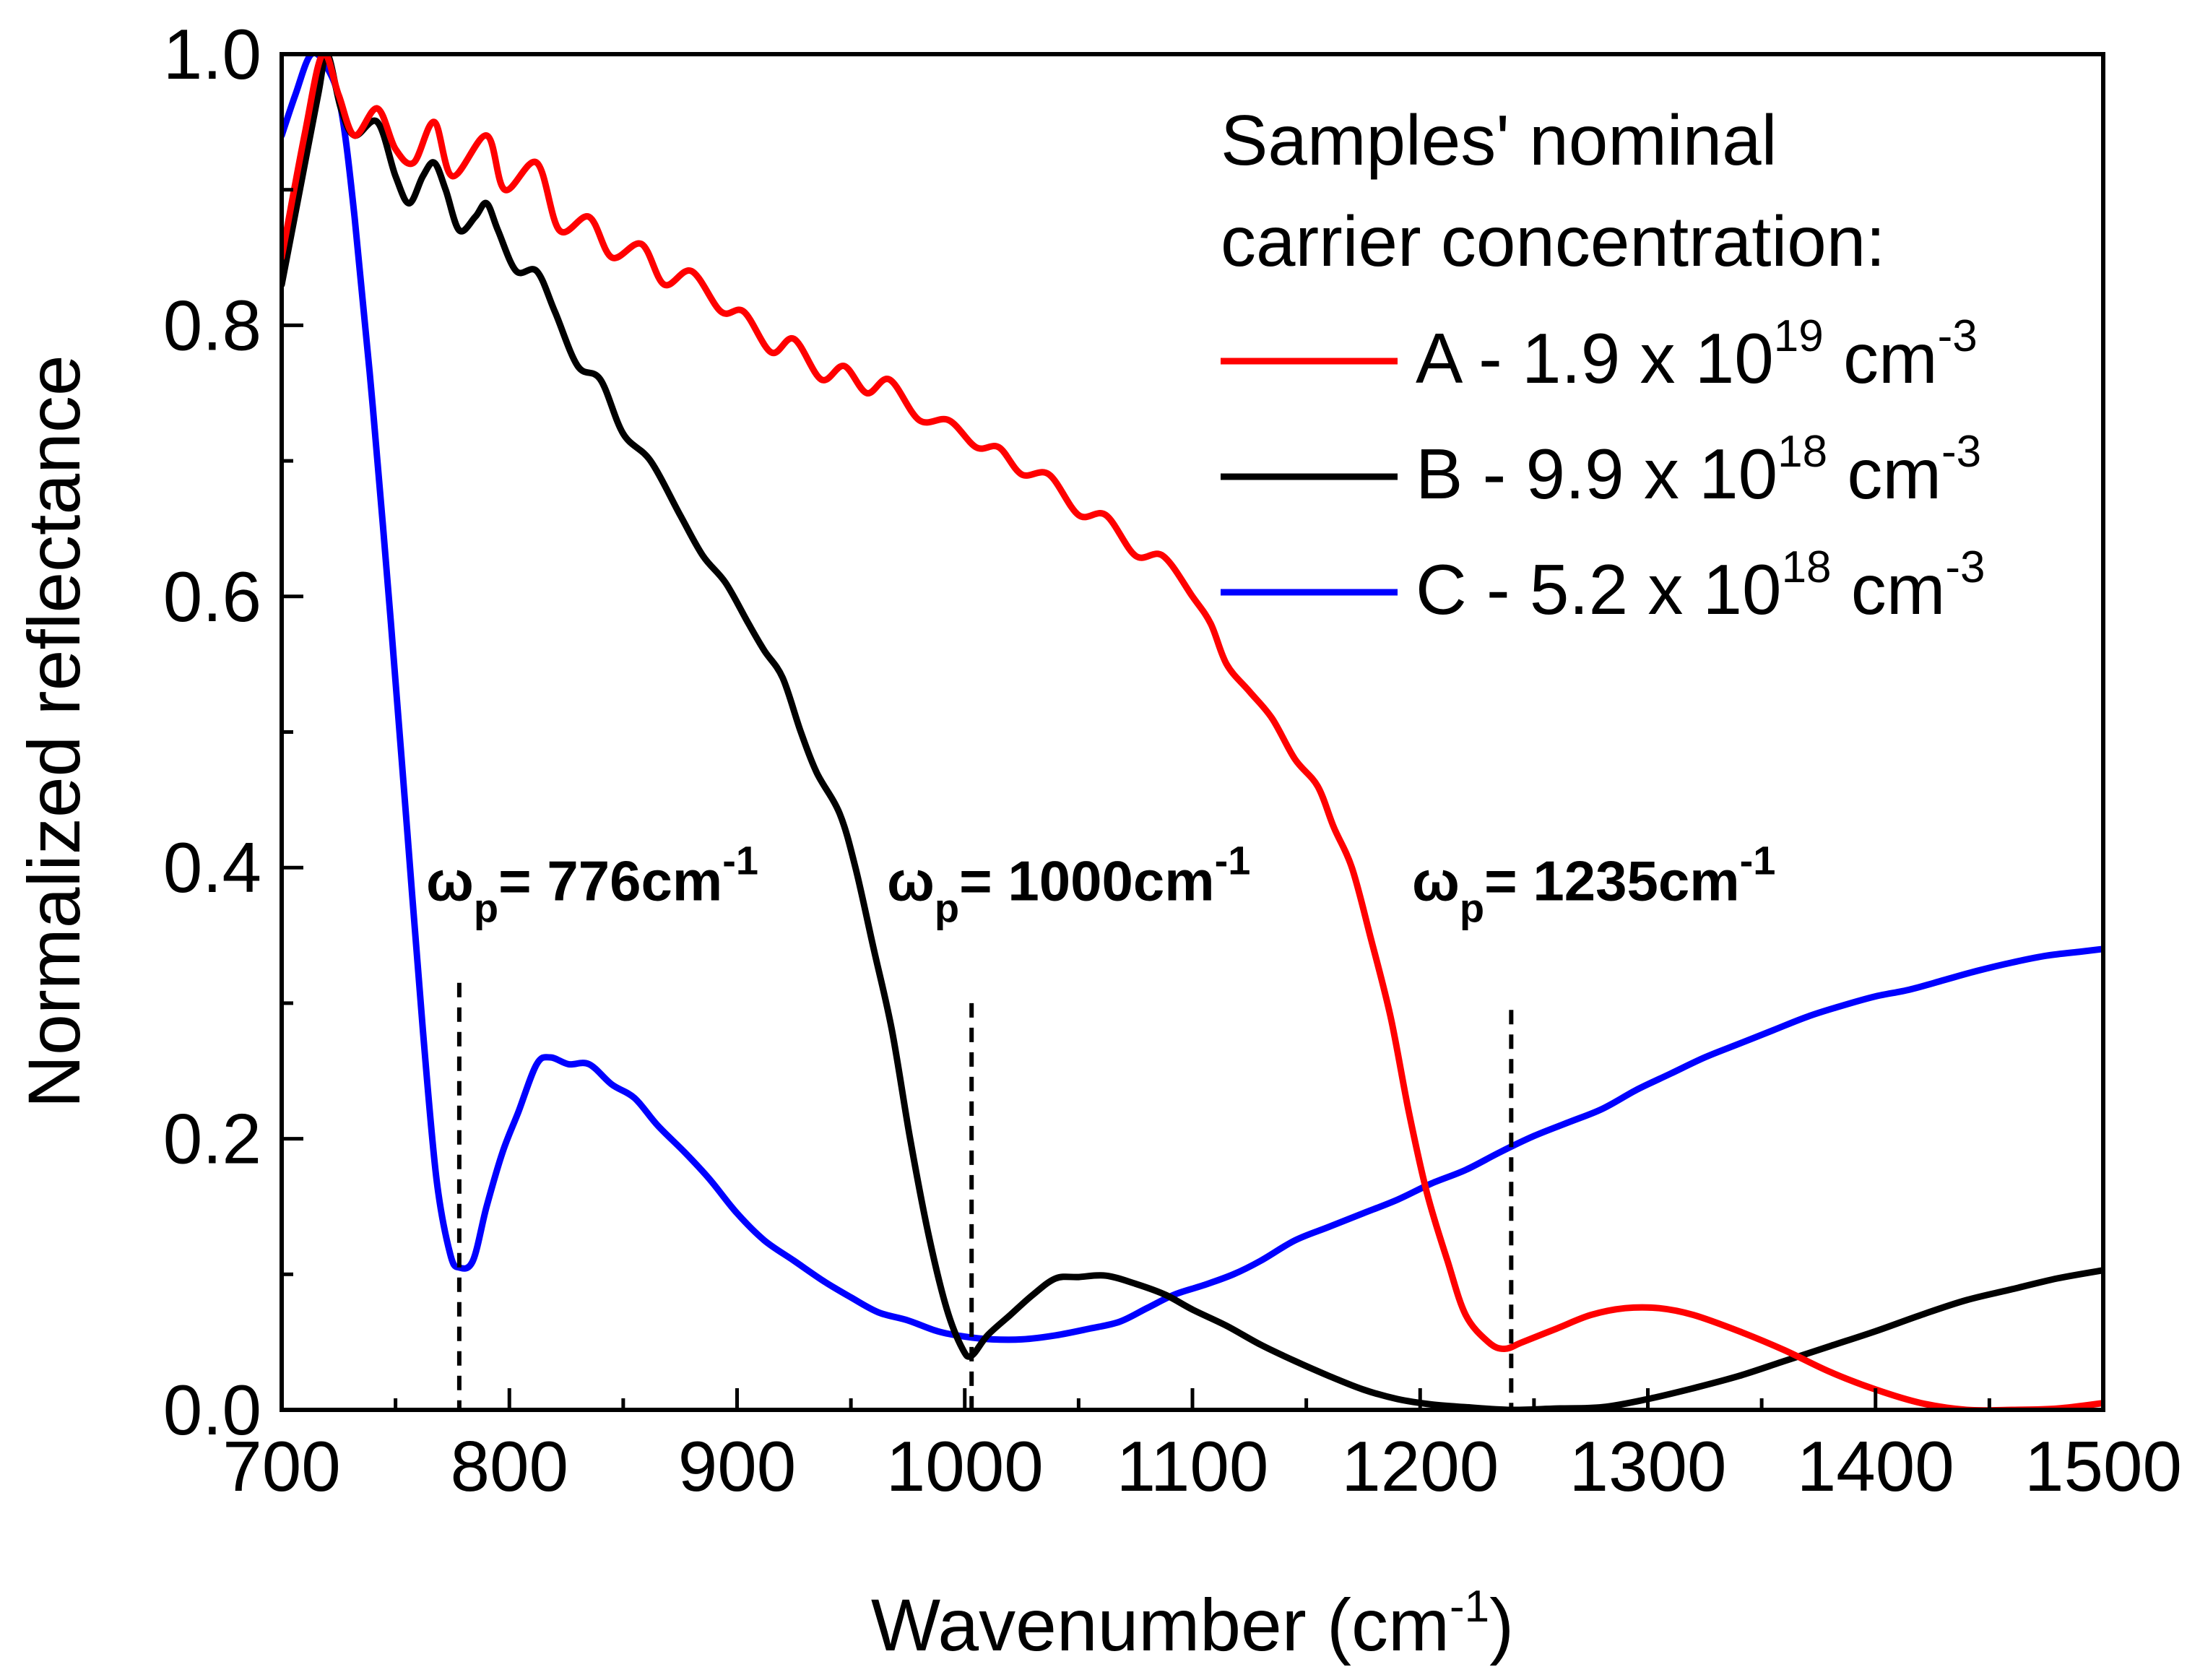 Image resolution: width=2200 pixels, height=1680 pixels. I want to click on x-tick-label: 1300, so click(1647, 1466).